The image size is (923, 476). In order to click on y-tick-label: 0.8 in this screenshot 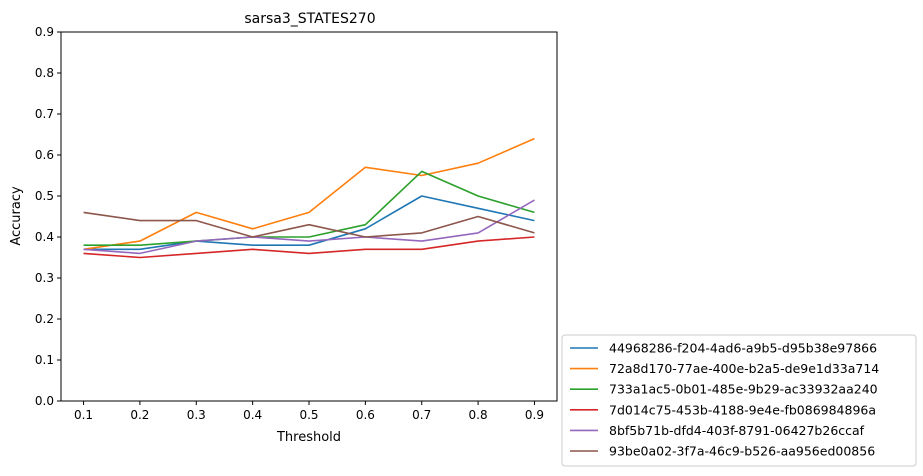, I will do `click(44, 73)`.